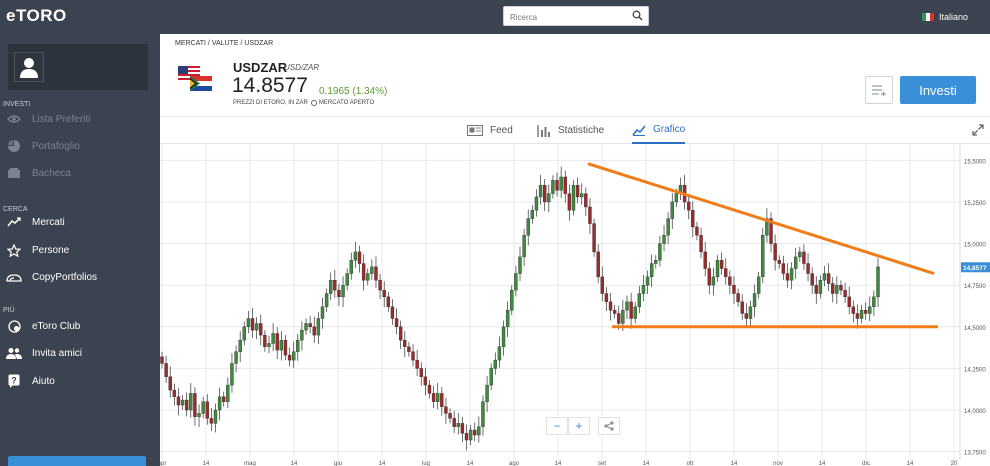 This screenshot has width=990, height=466. What do you see at coordinates (609, 426) in the screenshot?
I see `share-chart-button` at bounding box center [609, 426].